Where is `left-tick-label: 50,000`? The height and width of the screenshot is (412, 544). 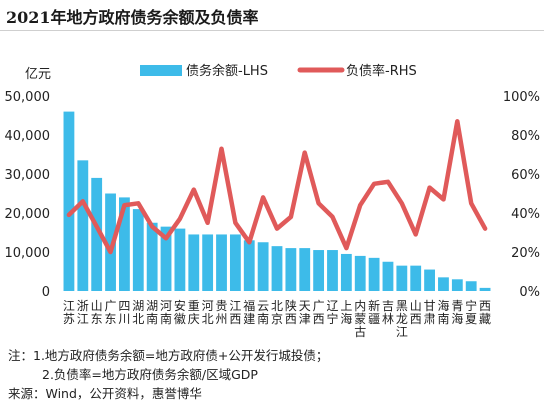 left-tick-label: 50,000 is located at coordinates (28, 97).